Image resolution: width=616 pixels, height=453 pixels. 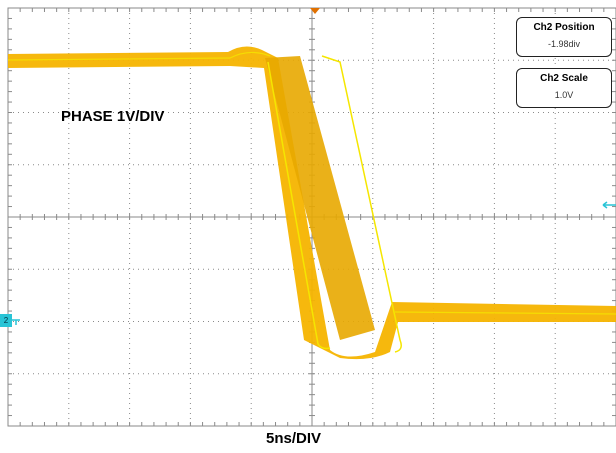 I want to click on ch2-position-value: -1.98div, so click(x=564, y=44).